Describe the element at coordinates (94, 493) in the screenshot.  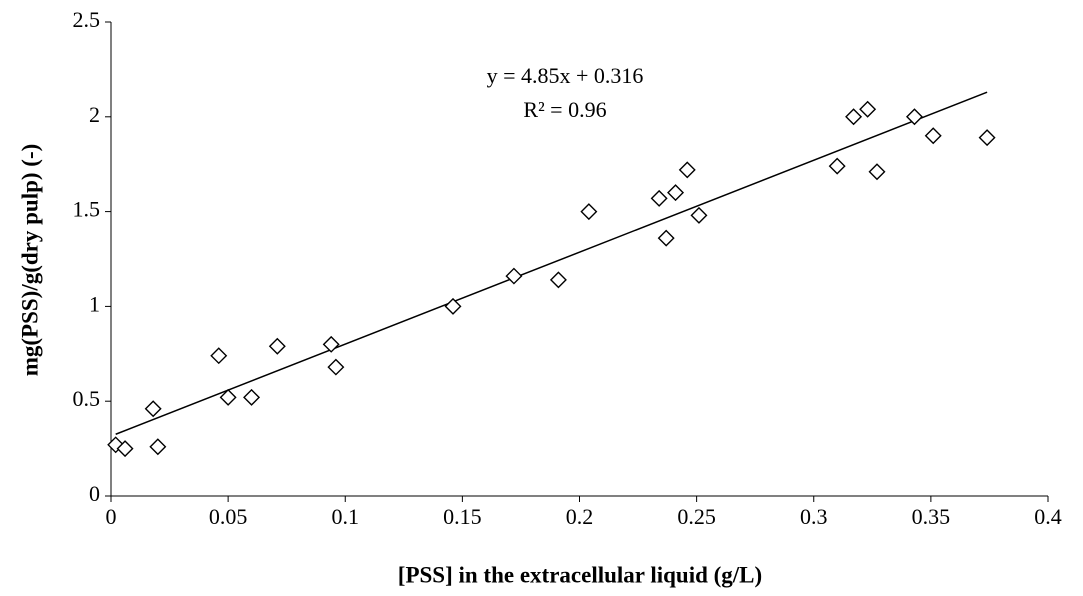
I see `y-tick-label: 0` at that location.